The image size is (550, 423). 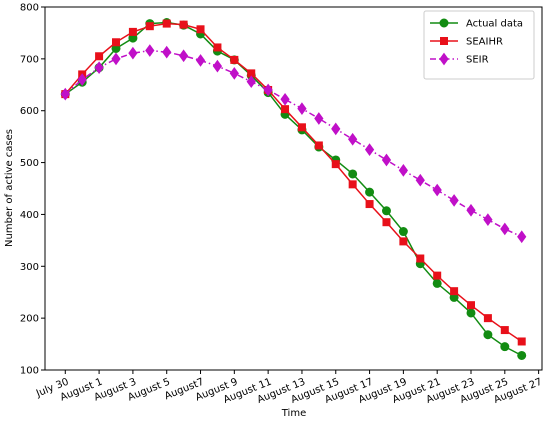 I want to click on y-tick-label: 100, so click(x=29, y=371).